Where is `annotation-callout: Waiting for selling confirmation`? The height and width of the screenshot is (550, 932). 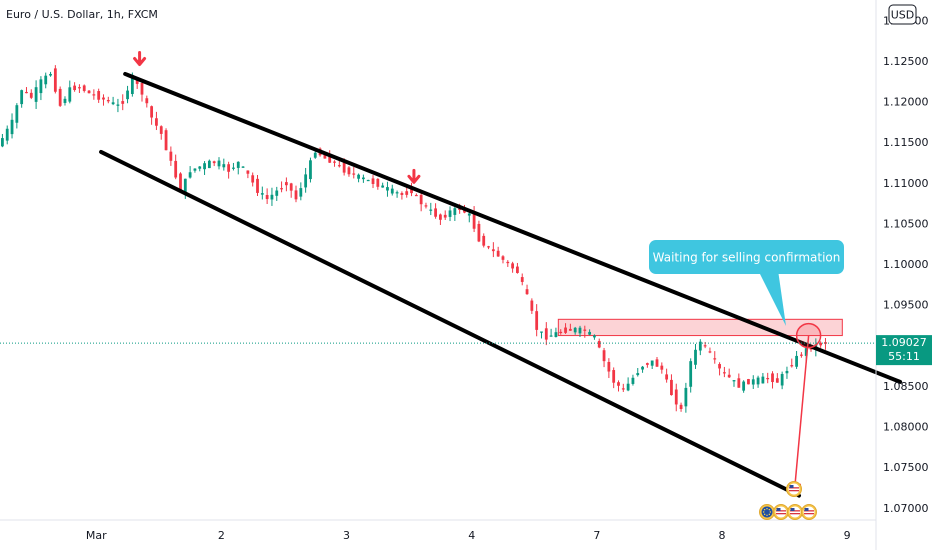 annotation-callout: Waiting for selling confirmation is located at coordinates (746, 283).